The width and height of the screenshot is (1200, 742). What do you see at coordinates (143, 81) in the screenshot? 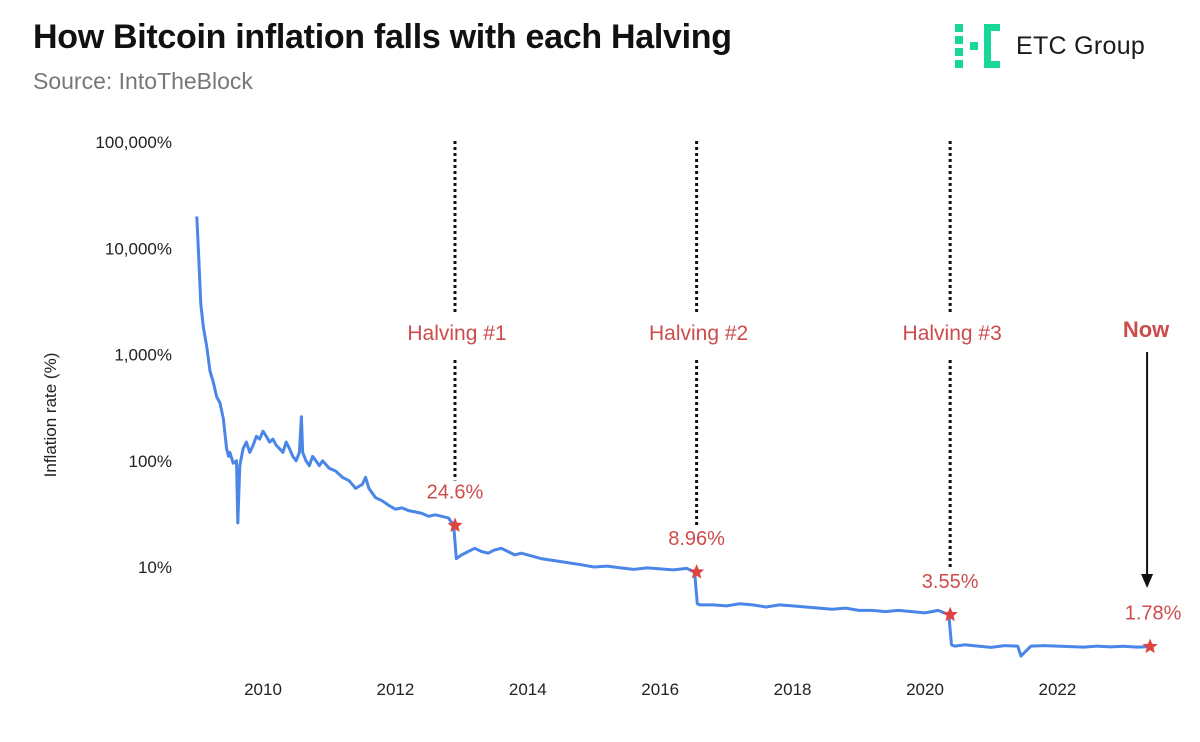
I see `chart-source: Source: IntoTheBlock` at bounding box center [143, 81].